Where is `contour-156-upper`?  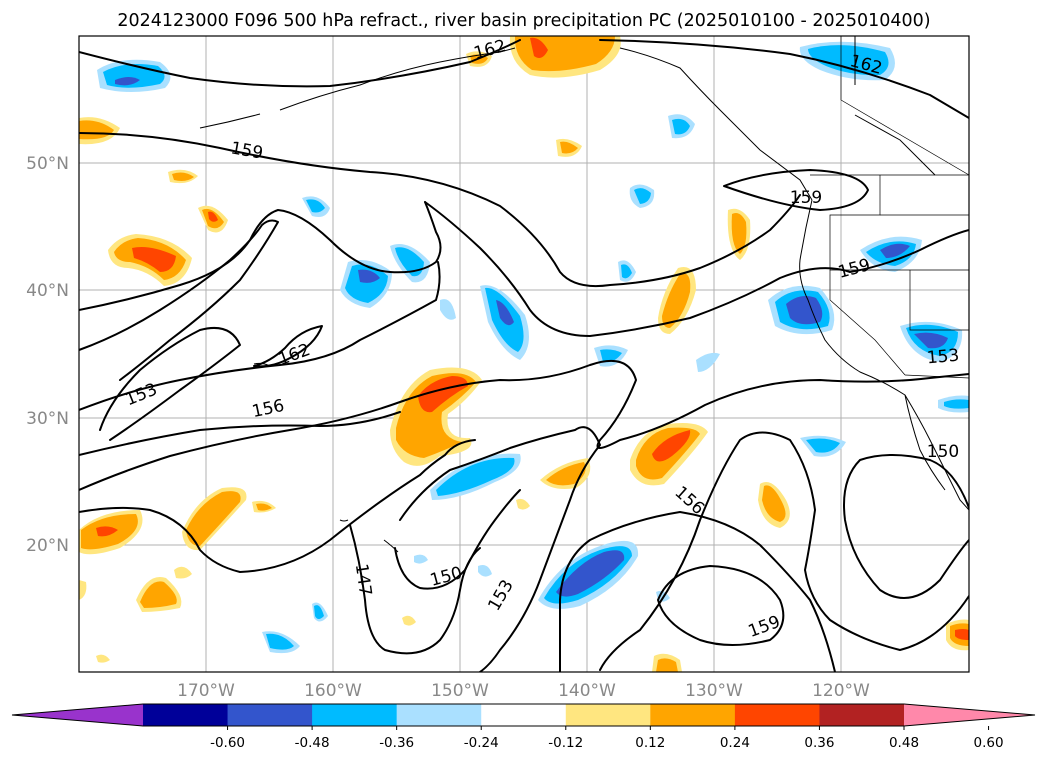 contour-156-upper is located at coordinates (260, 256).